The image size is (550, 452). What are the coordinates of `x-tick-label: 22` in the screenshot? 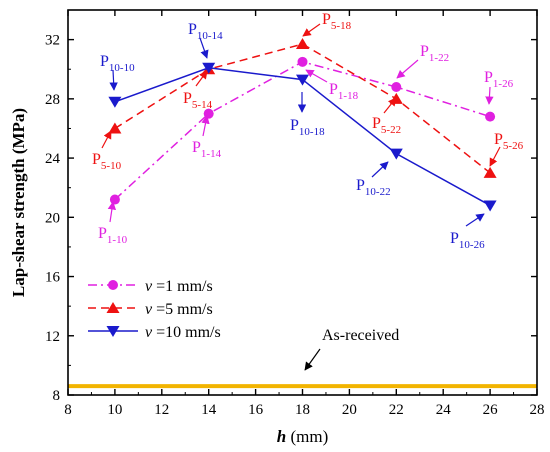 It's located at (396, 410).